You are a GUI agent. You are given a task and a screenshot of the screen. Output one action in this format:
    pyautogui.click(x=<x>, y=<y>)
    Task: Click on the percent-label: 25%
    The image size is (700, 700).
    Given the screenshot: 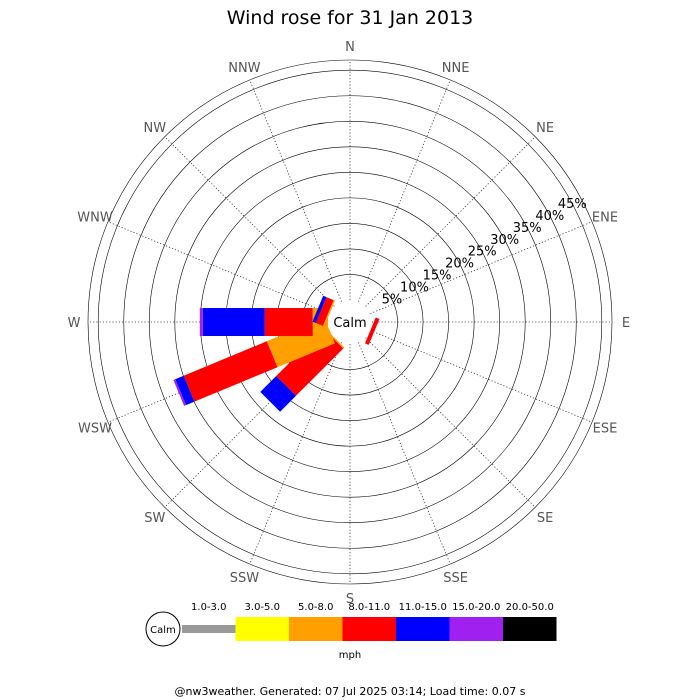 What is the action you would take?
    pyautogui.click(x=482, y=252)
    